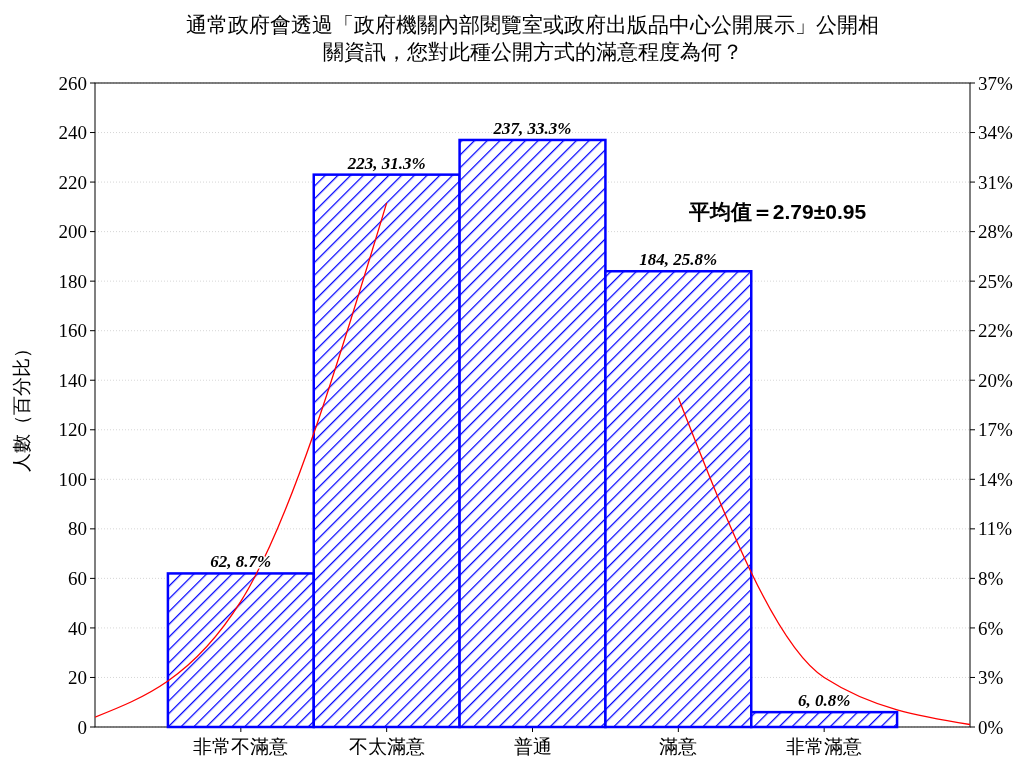  What do you see at coordinates (72, 430) in the screenshot?
I see `y-tick-label: 120` at bounding box center [72, 430].